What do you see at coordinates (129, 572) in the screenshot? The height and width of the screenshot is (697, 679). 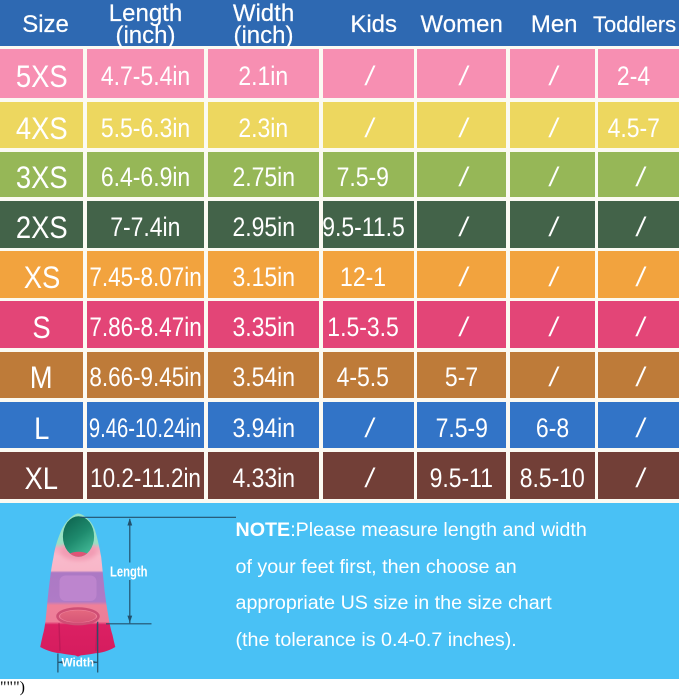 I see `svg-text: Length` at bounding box center [129, 572].